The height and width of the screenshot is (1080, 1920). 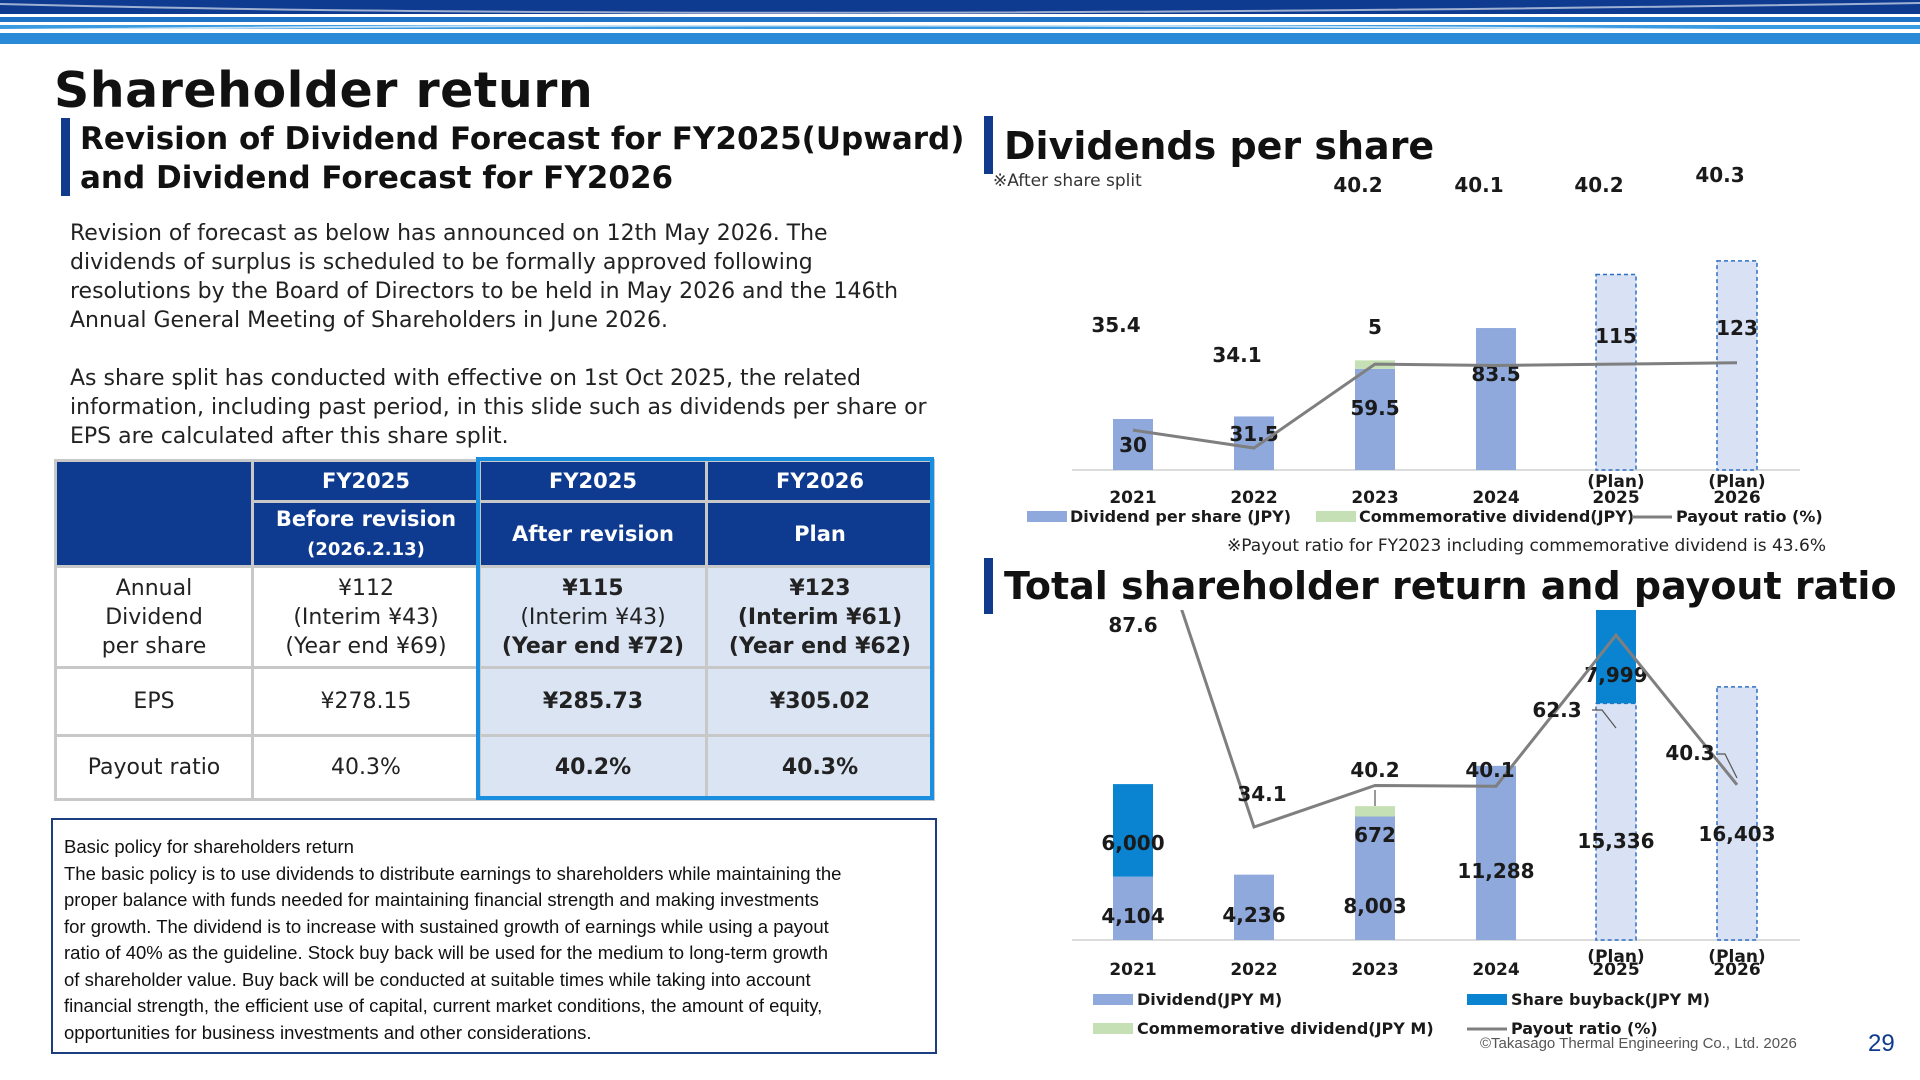 What do you see at coordinates (593, 701) in the screenshot?
I see `table-cell: ¥285.73` at bounding box center [593, 701].